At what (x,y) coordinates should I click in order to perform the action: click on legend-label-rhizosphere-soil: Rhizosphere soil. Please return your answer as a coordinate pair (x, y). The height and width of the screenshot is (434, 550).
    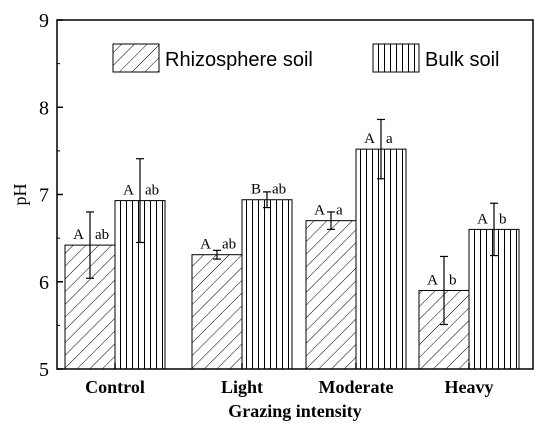
    Looking at the image, I should click on (239, 60).